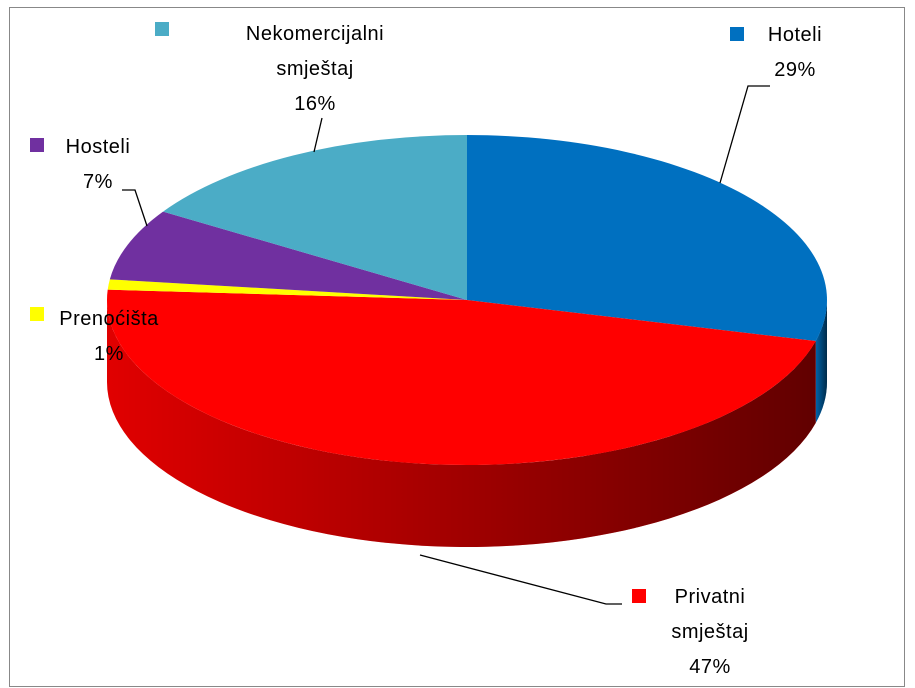  Describe the element at coordinates (315, 104) in the screenshot. I see `value-label: 16%` at that location.